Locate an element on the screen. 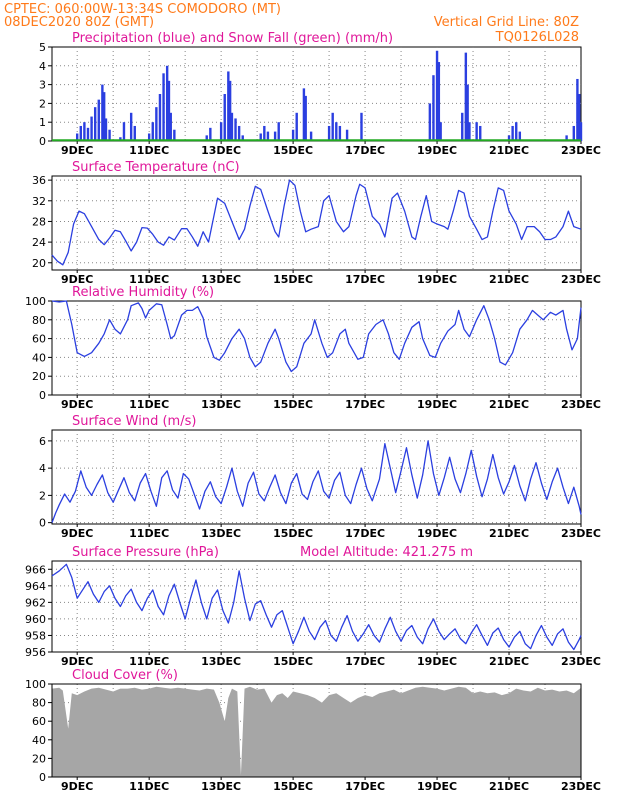  y-tick-label: 5 is located at coordinates (42, 47).